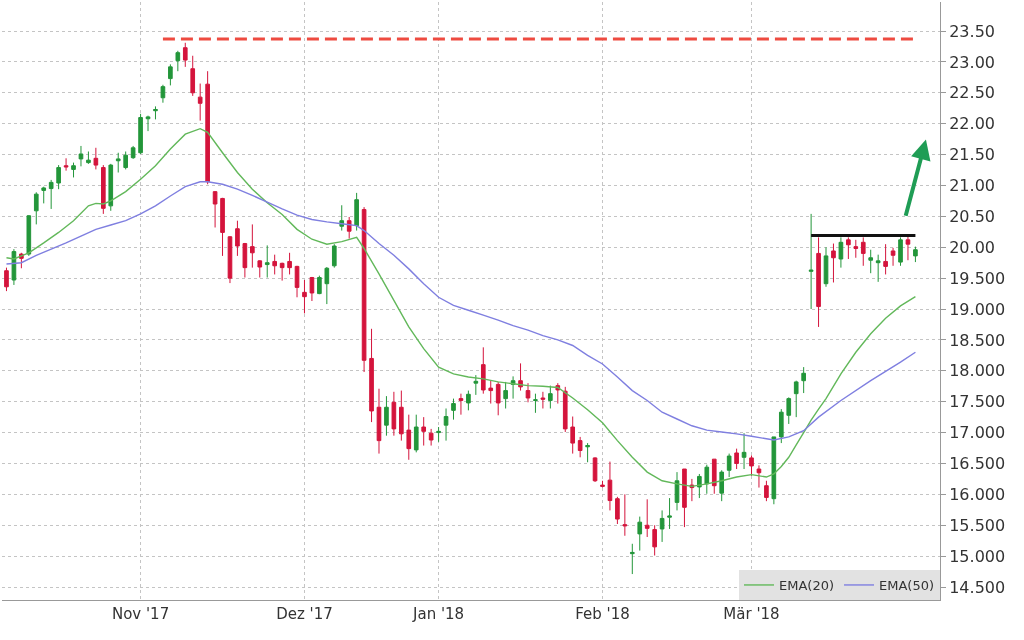 Image resolution: width=1024 pixels, height=640 pixels. What do you see at coordinates (751, 614) in the screenshot?
I see `x-tick-label: Mär '18` at bounding box center [751, 614].